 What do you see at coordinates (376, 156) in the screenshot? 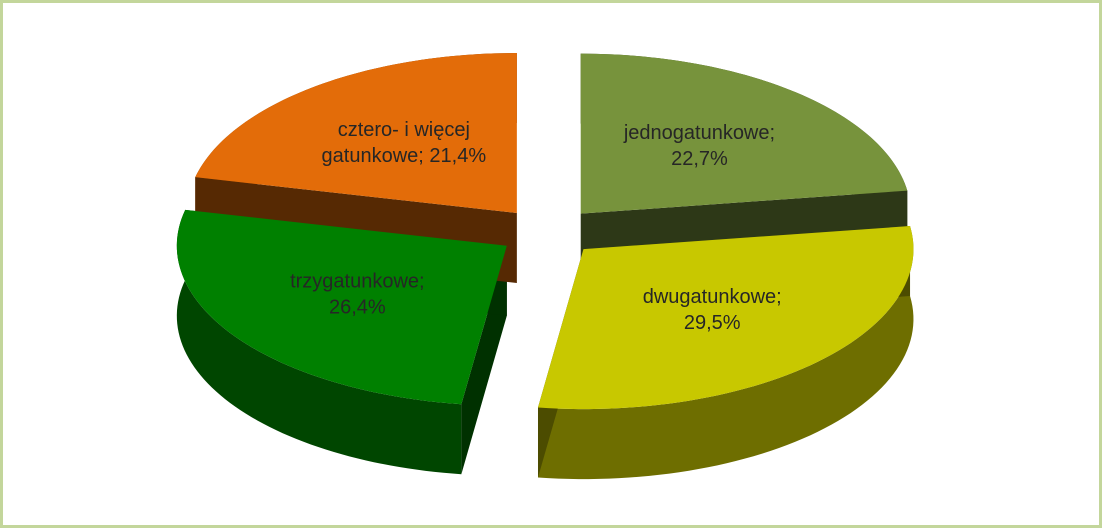
I see `label-category: gatunkowe;` at bounding box center [376, 156].